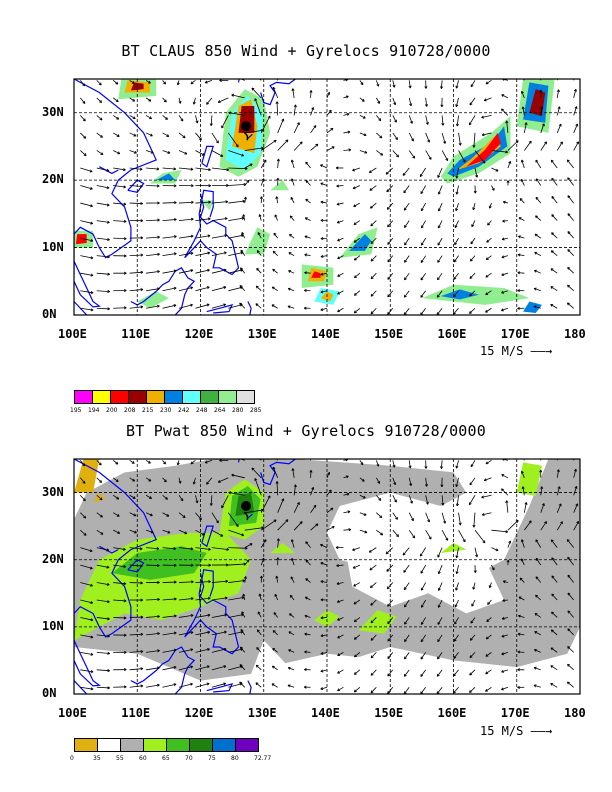 The image size is (612, 792). I want to click on legend-swatch, so click(245, 397).